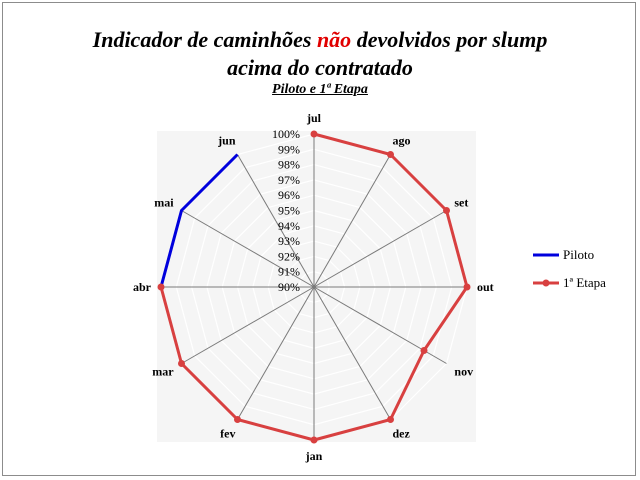 The image size is (640, 480). What do you see at coordinates (289, 211) in the screenshot?
I see `tick-label: 95%` at bounding box center [289, 211].